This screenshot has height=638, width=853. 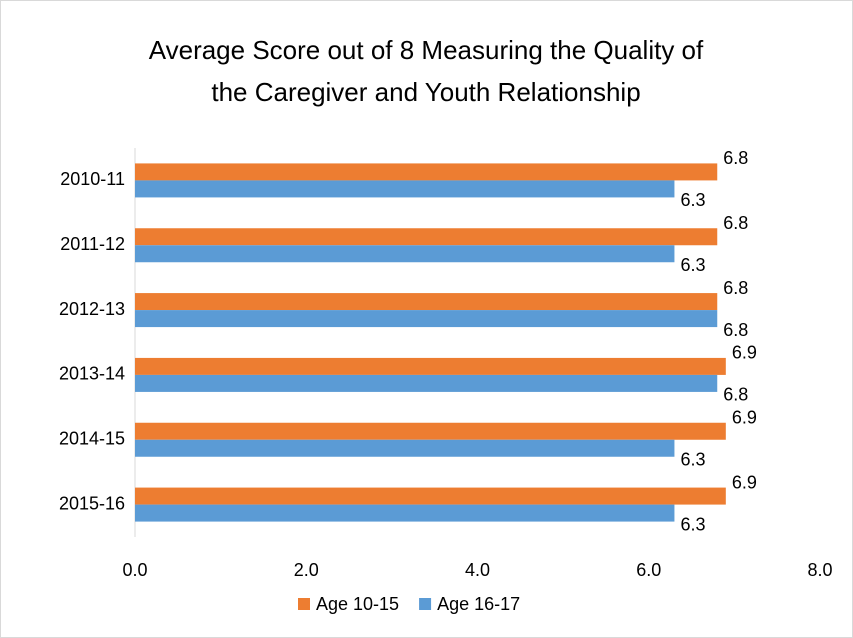 I want to click on x-tick-label: 0.0, so click(x=134, y=570).